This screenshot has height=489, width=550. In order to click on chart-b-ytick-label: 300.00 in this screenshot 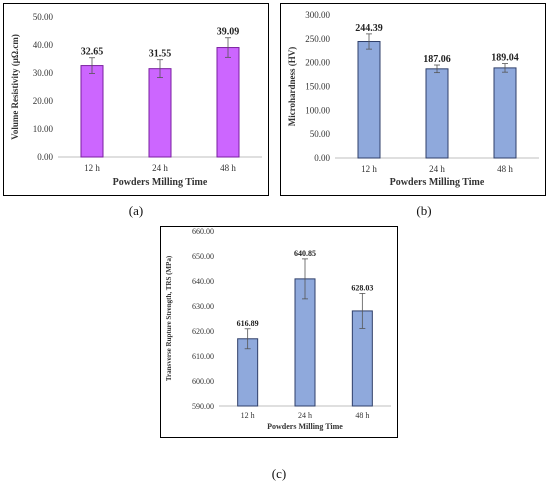, I will do `click(317, 15)`.